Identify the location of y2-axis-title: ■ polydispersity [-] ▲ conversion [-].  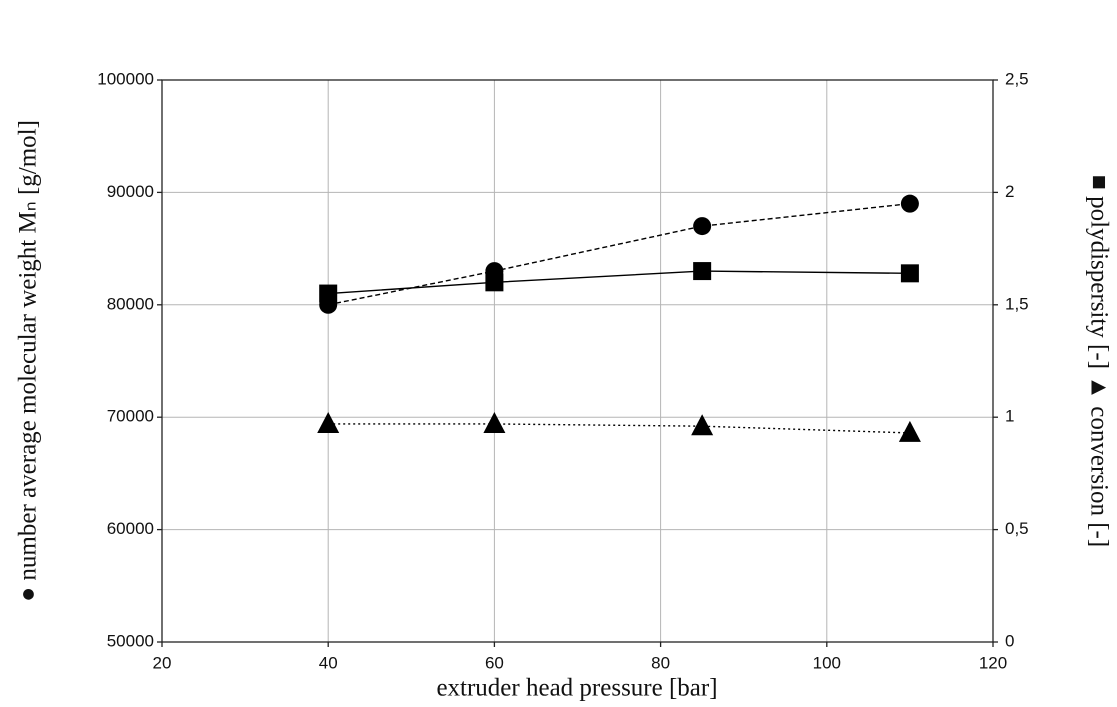
(1098, 361).